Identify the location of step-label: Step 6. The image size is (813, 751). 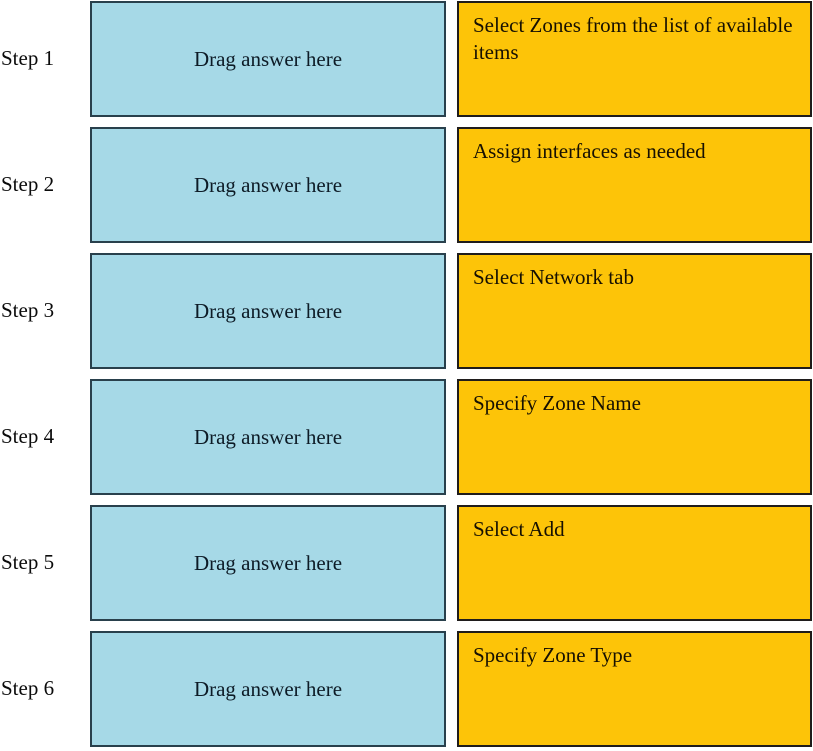
(28, 688).